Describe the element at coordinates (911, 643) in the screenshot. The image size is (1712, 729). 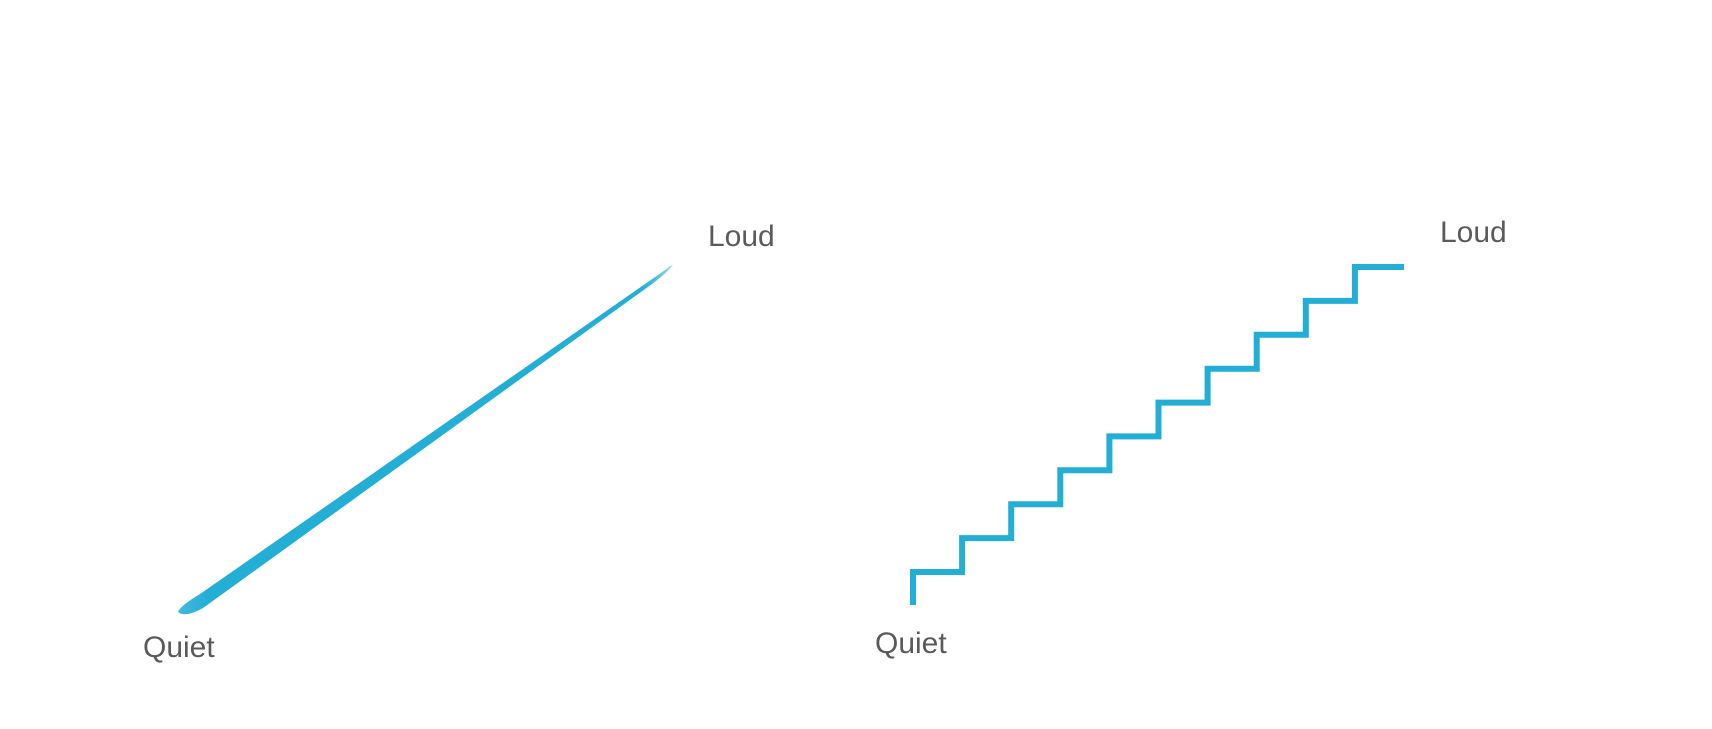
I see `stepped-quiet-label: Quiet` at that location.